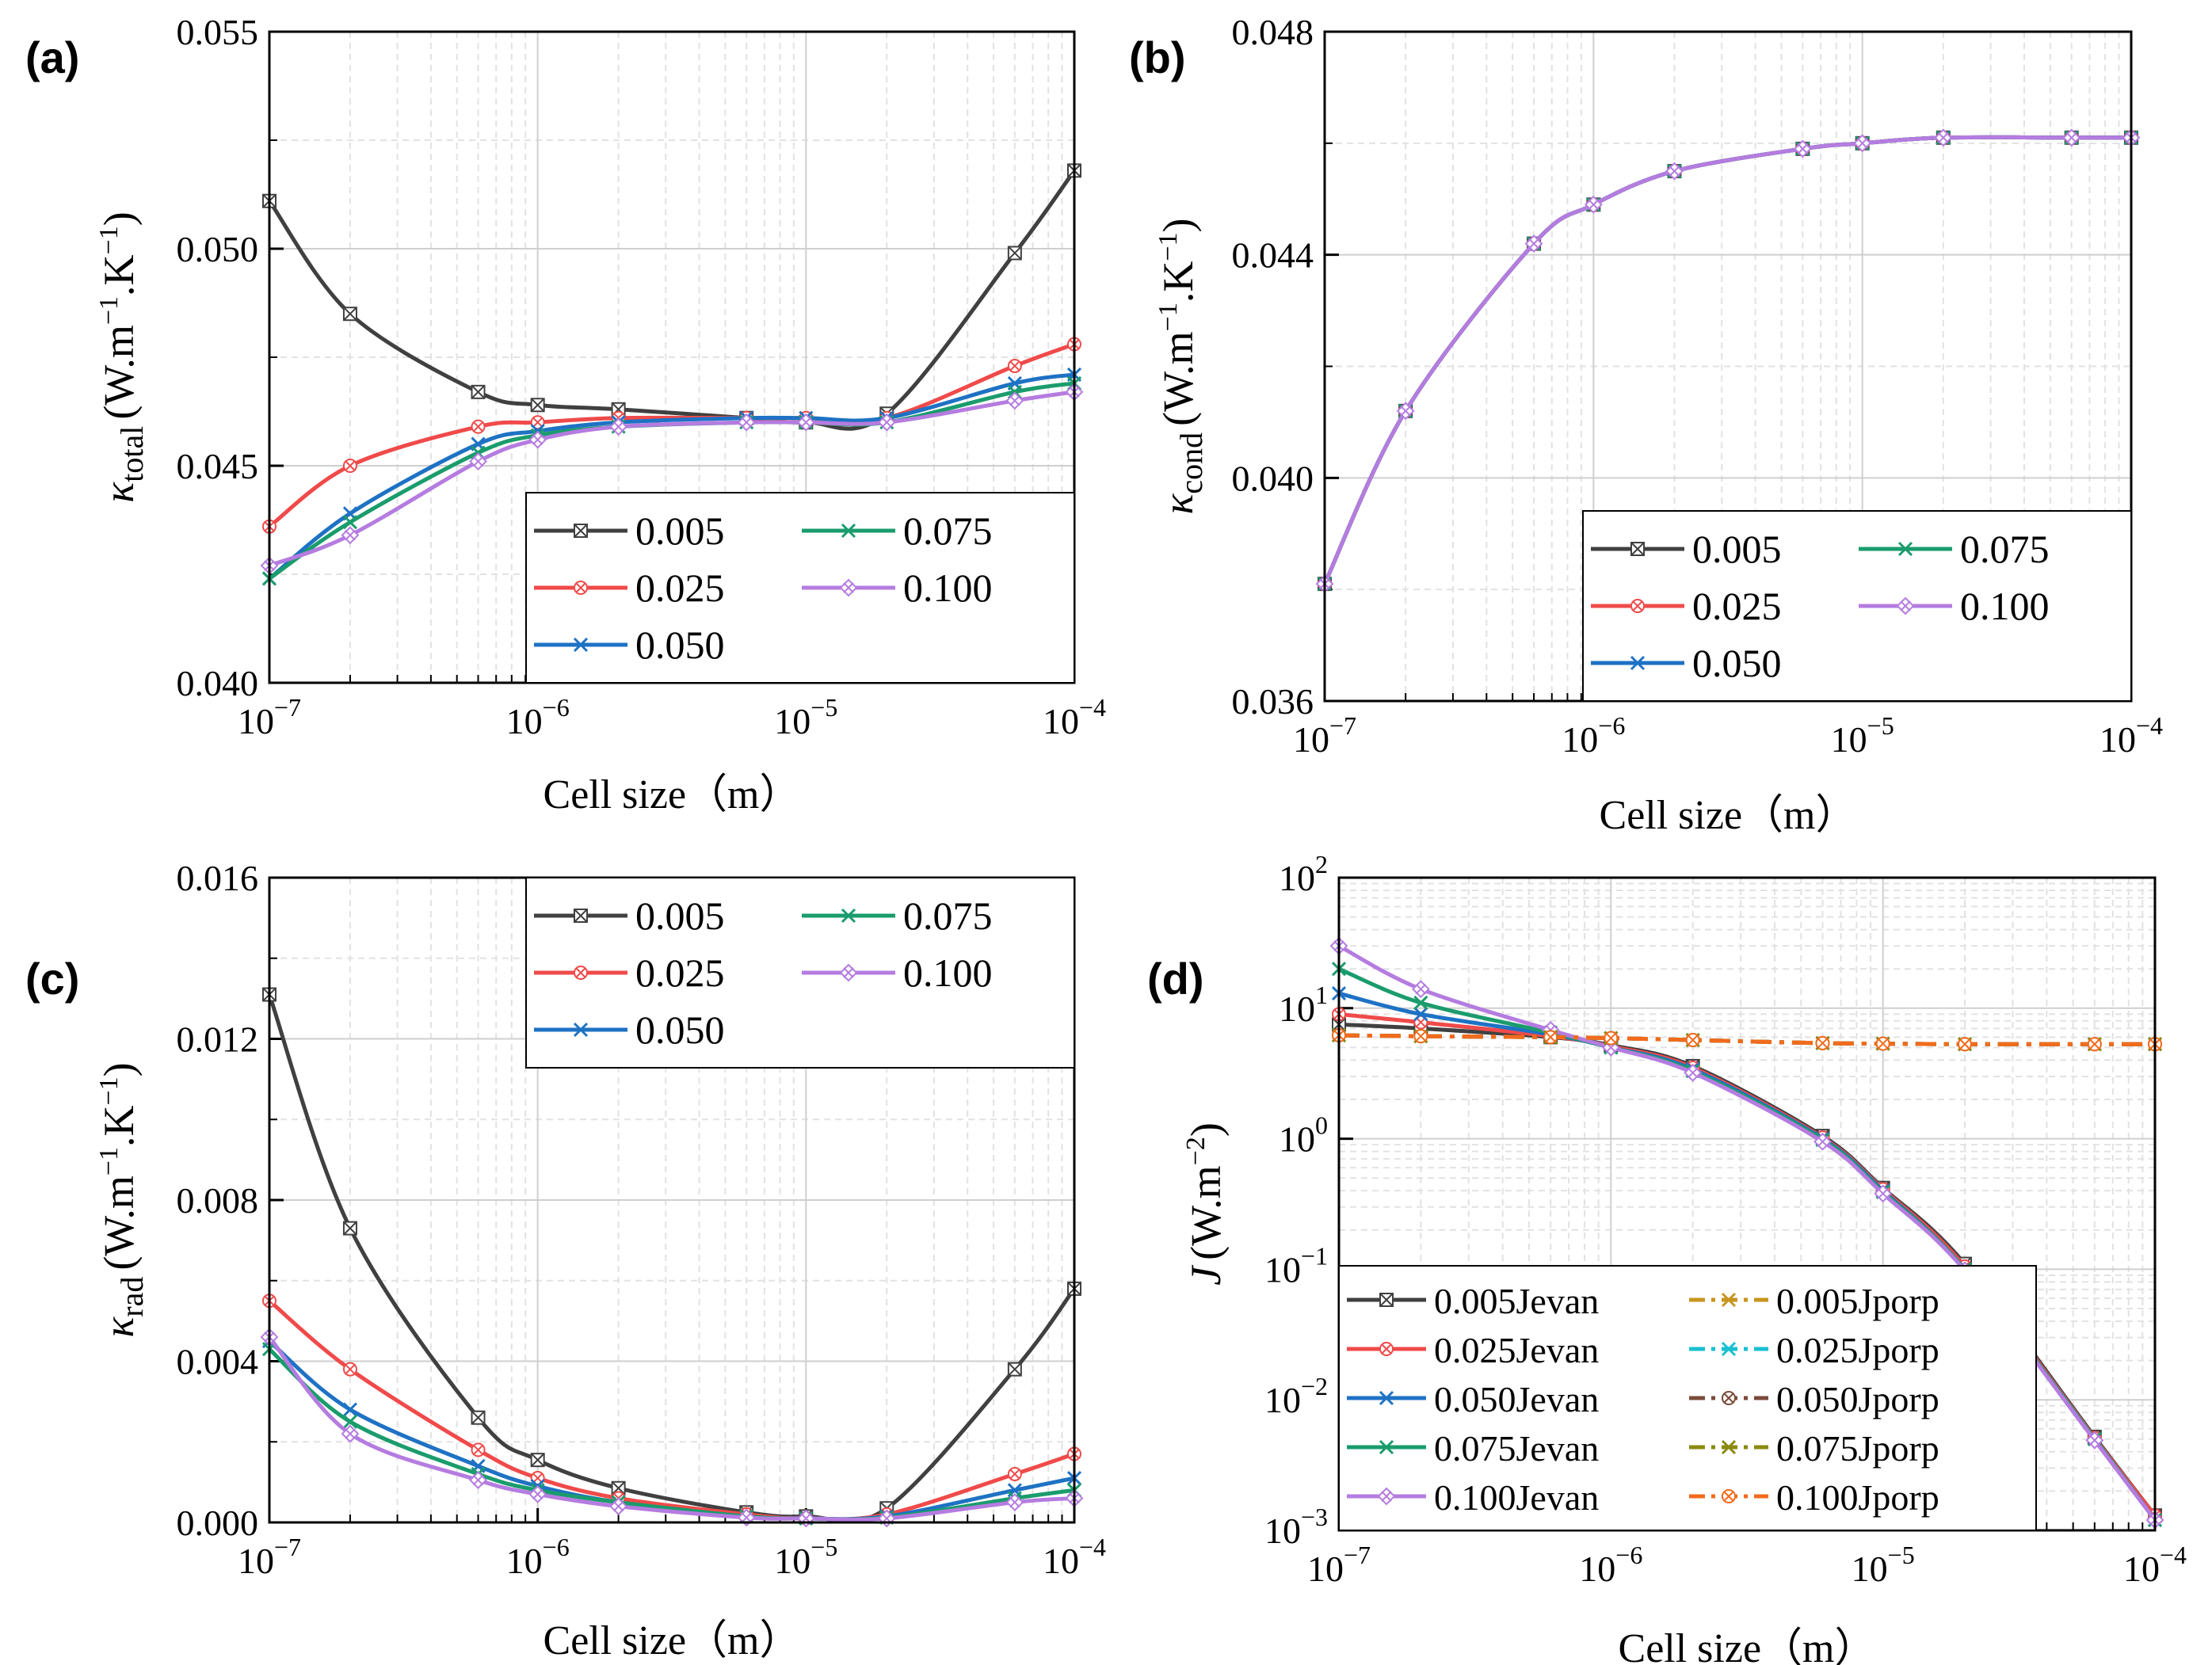  Describe the element at coordinates (1324, 735) in the screenshot. I see `x-tick-label: 10⁻⁷` at that location.